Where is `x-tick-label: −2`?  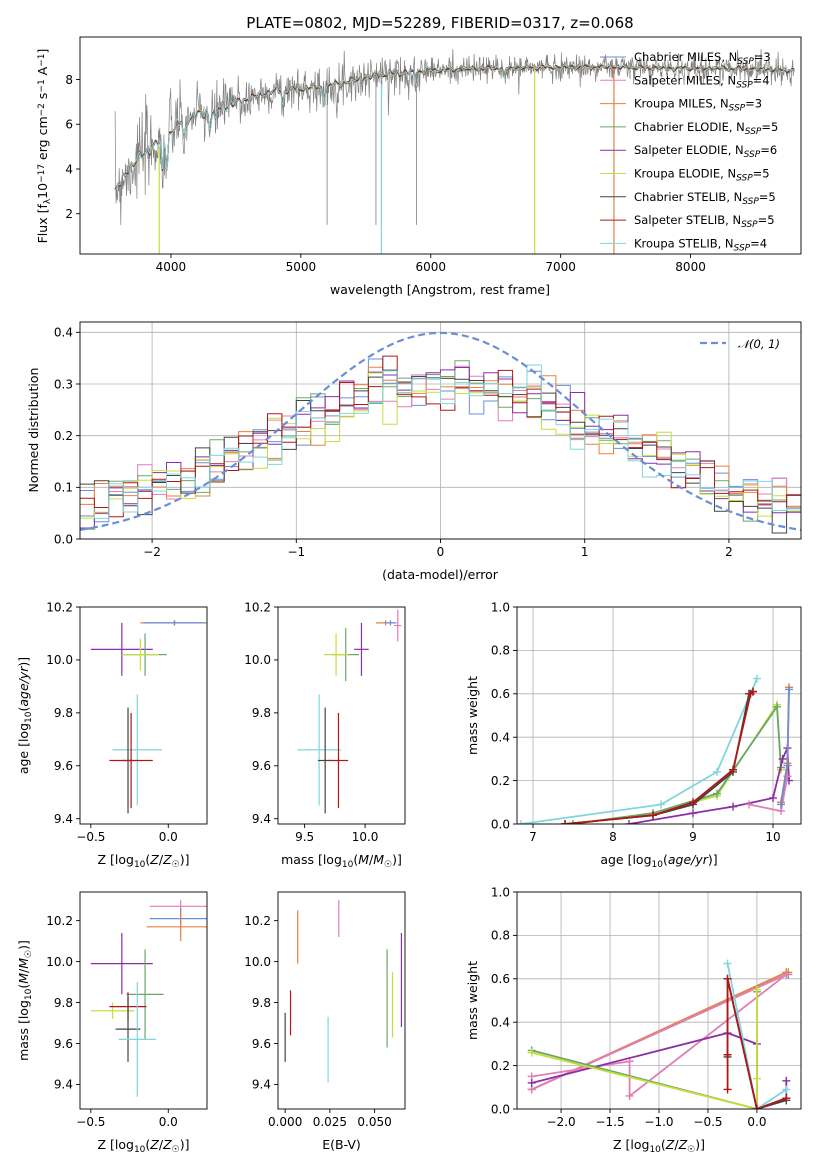
x-tick-label: −2 is located at coordinates (152, 552).